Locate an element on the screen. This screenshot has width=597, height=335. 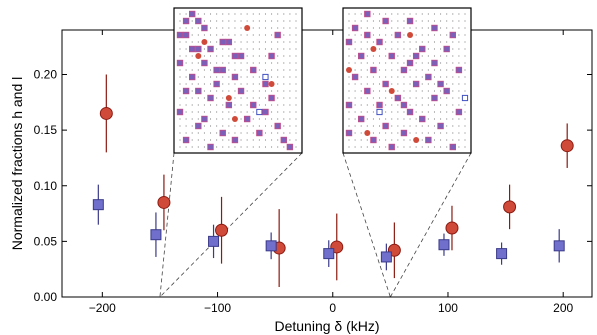
site-circle is located at coordinates (416, 140).